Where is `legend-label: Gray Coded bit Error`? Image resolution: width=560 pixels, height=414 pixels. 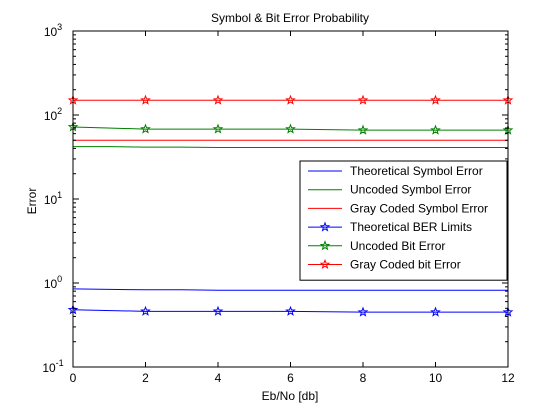
legend-label: Gray Coded bit Error is located at coordinates (405, 265).